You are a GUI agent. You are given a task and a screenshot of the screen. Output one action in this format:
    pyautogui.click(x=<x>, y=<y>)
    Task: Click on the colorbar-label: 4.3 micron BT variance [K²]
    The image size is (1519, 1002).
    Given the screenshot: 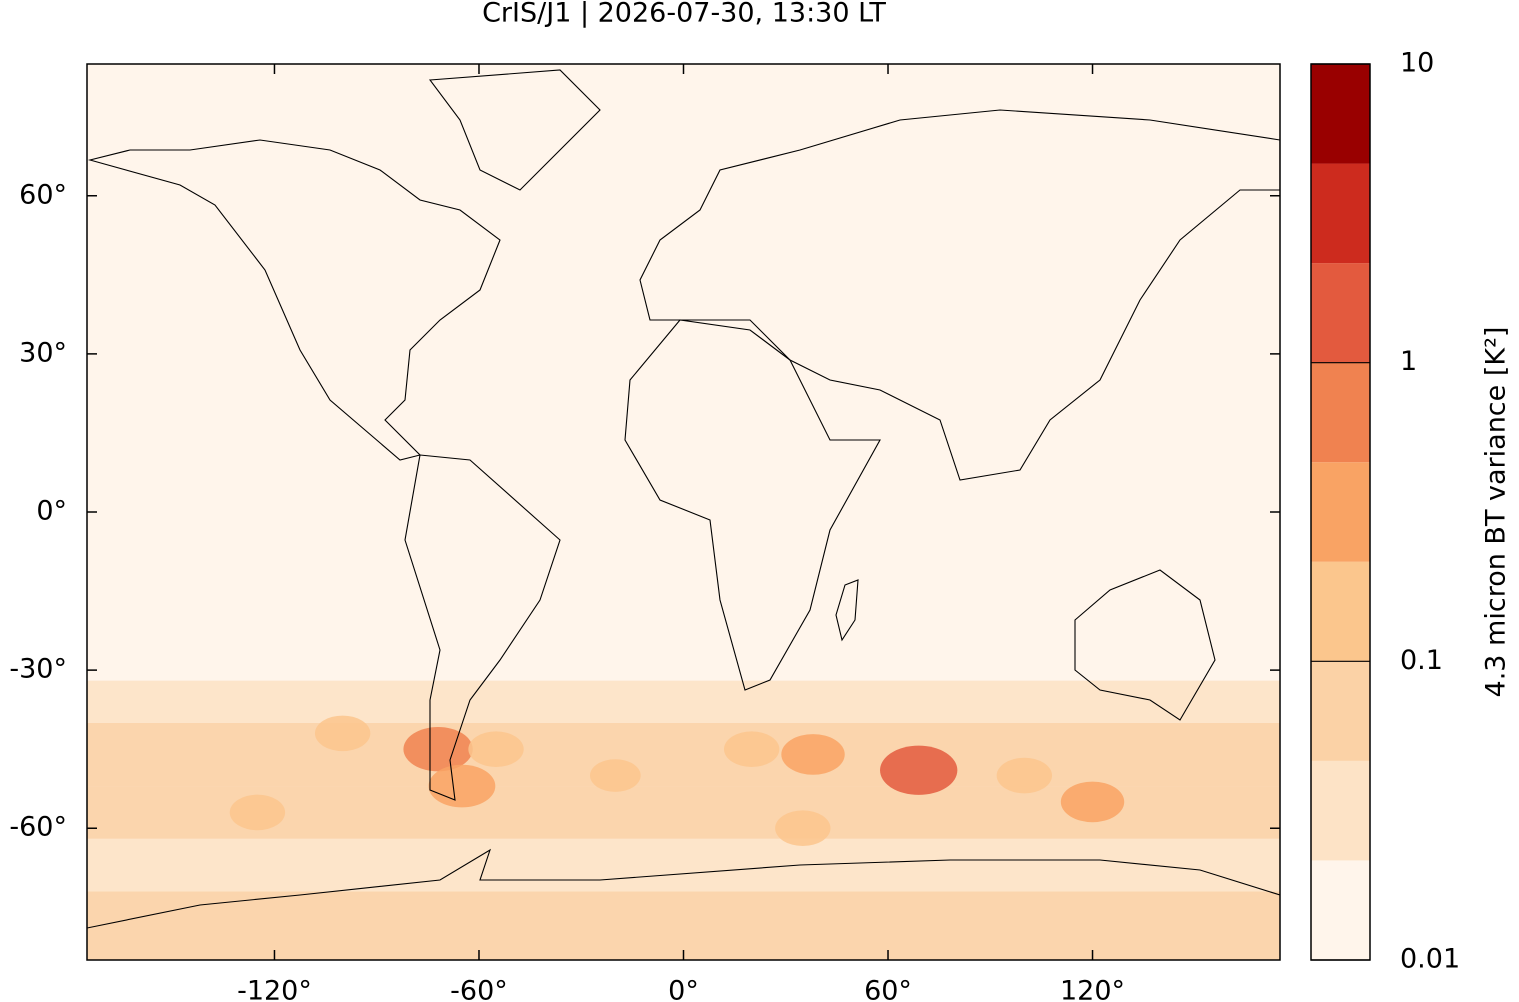 What is the action you would take?
    pyautogui.click(x=1496, y=512)
    